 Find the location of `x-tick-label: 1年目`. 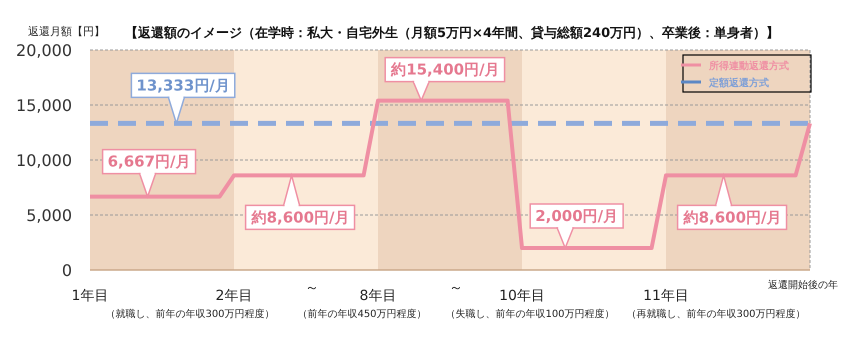

x-tick-label: 1年目 is located at coordinates (90, 296).